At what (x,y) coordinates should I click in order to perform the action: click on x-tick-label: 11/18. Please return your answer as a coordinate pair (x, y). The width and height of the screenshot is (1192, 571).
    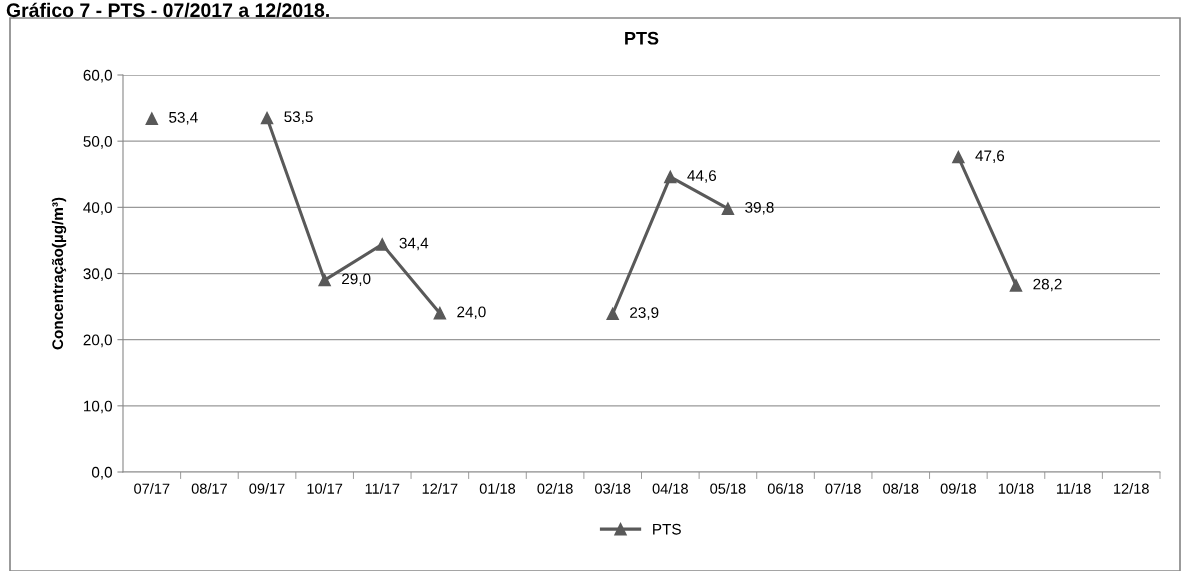
    Looking at the image, I should click on (1073, 488).